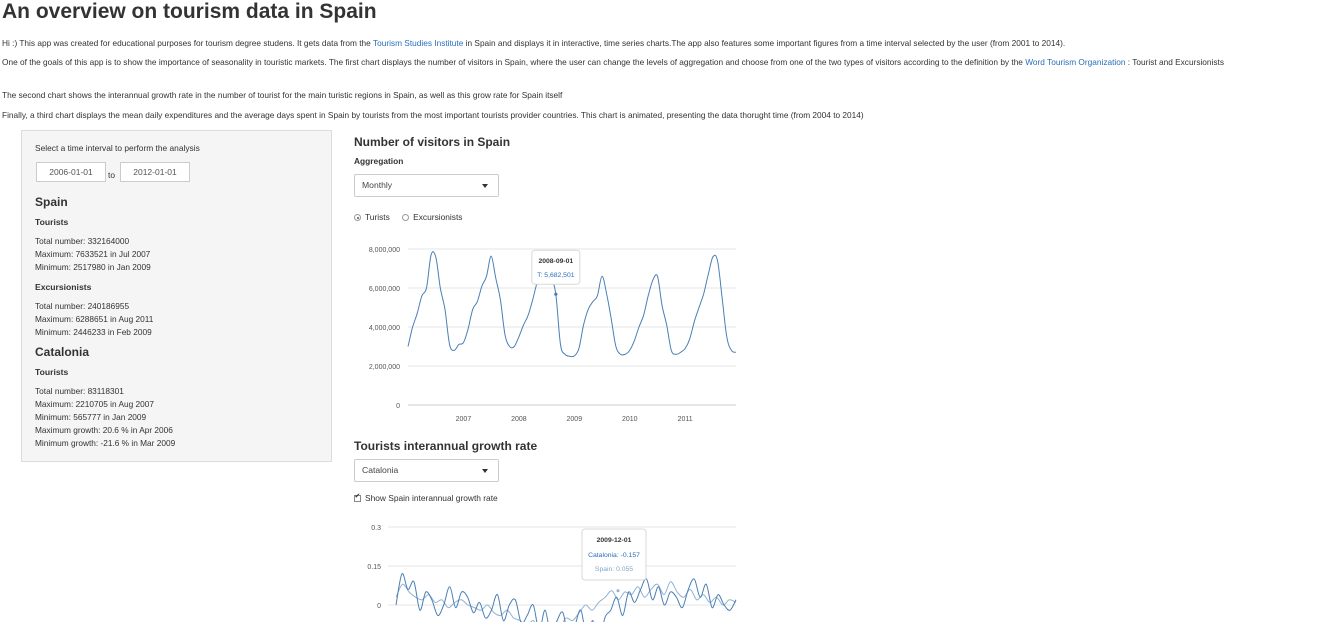  I want to click on tooltip-catalonia: Catalonia: -0.157, so click(614, 555).